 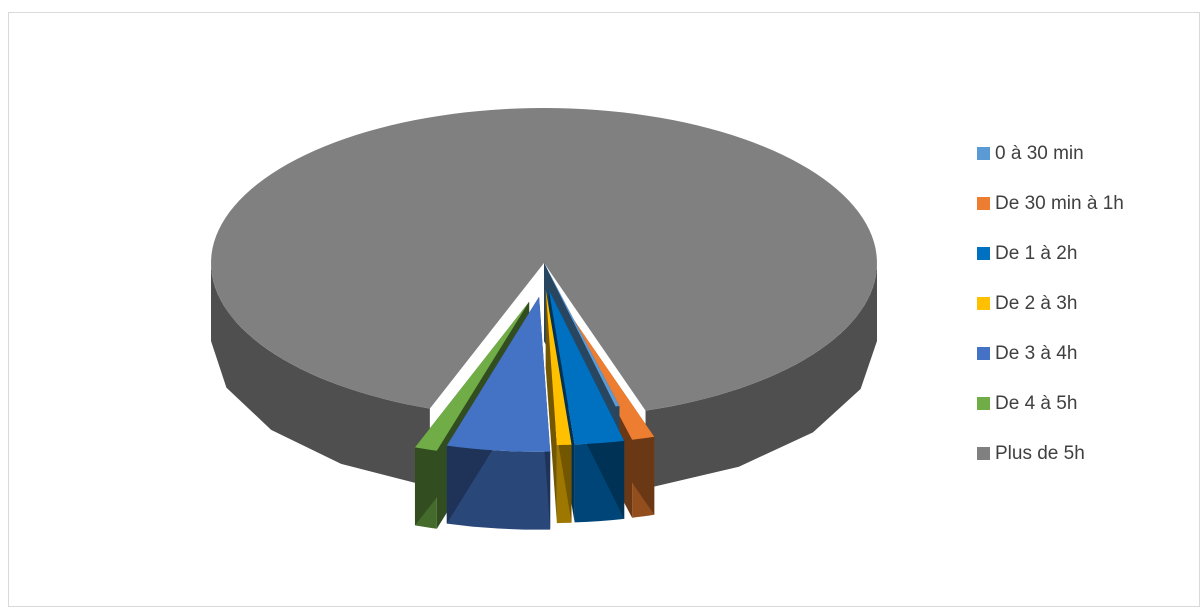 I want to click on legend-item: De 4 à 5h, so click(x=1050, y=403).